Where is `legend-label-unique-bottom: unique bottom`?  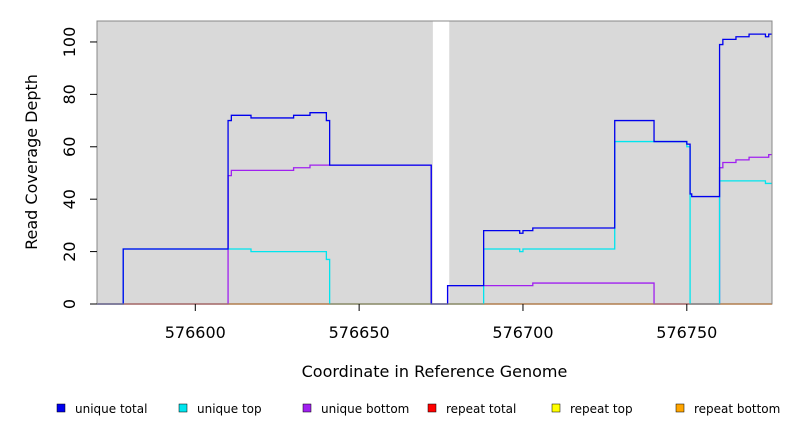
legend-label-unique-bottom: unique bottom is located at coordinates (365, 409).